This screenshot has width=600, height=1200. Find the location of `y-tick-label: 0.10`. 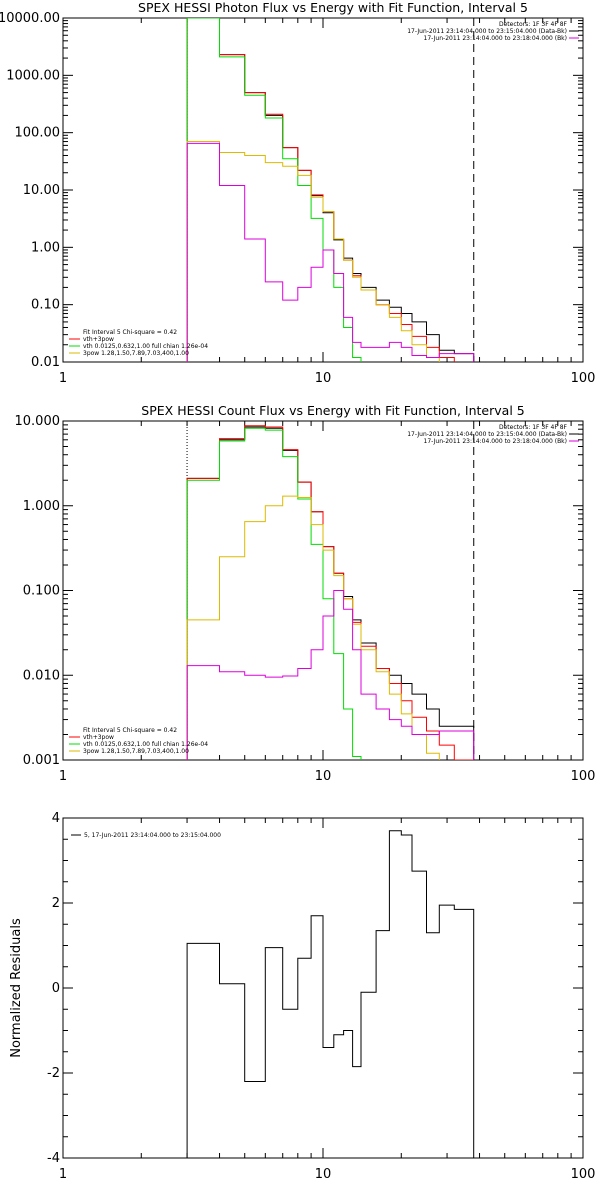

y-tick-label: 0.10 is located at coordinates (45, 305).